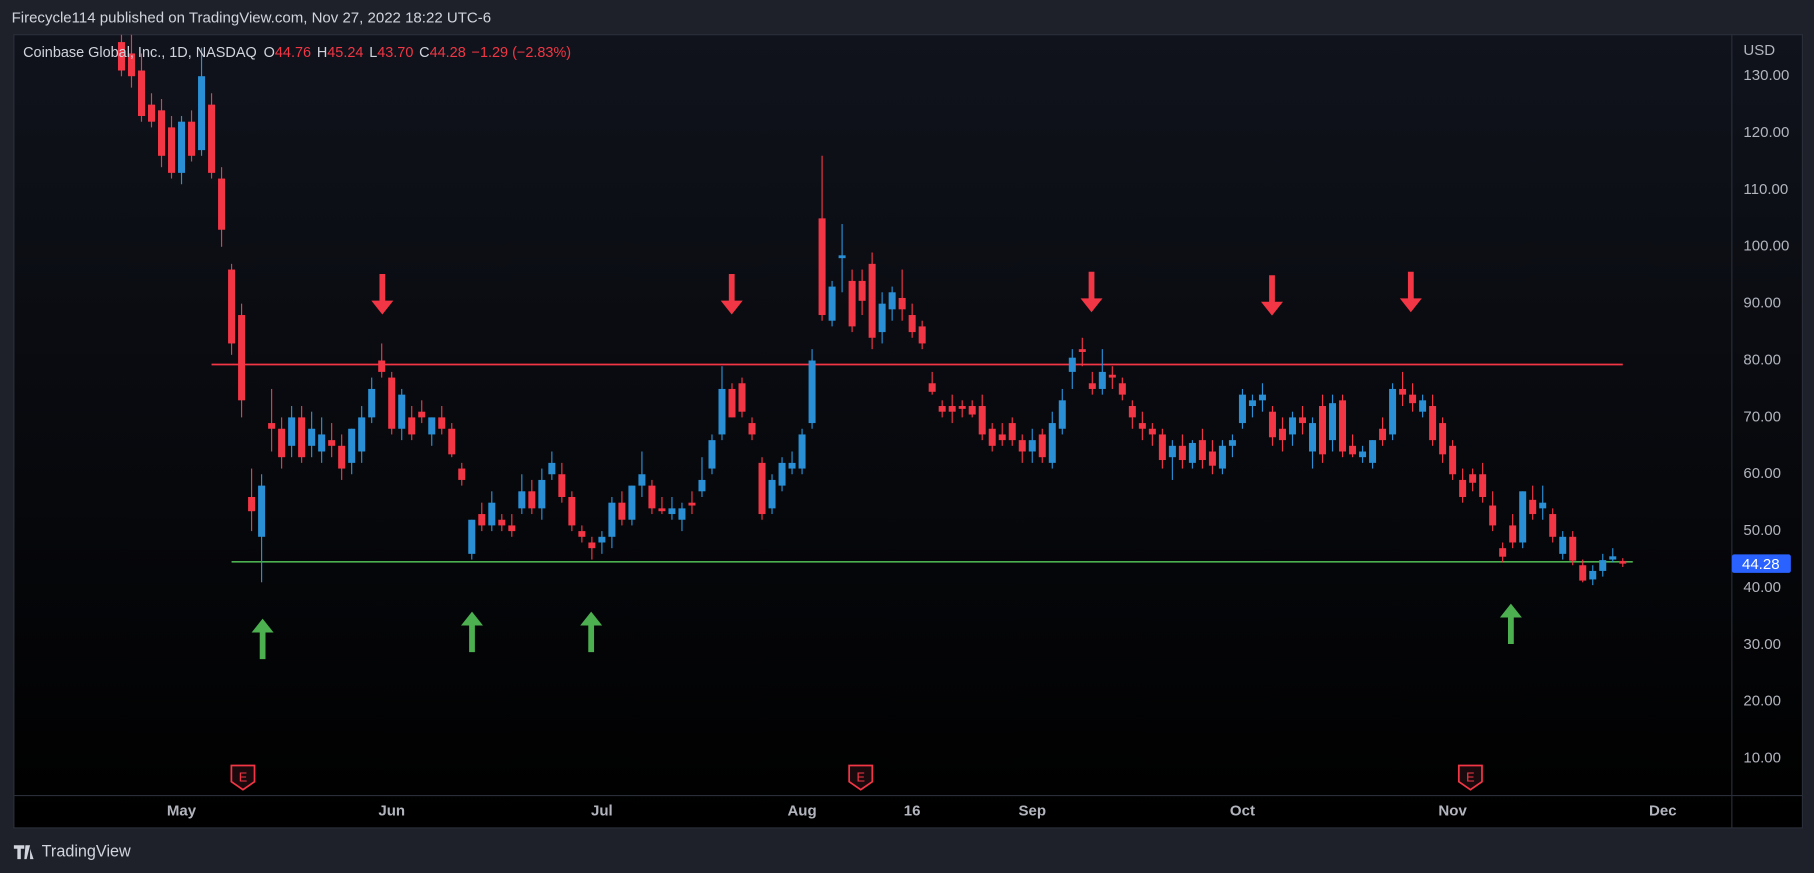  I want to click on y-tick-label: 30.00, so click(1762, 644).